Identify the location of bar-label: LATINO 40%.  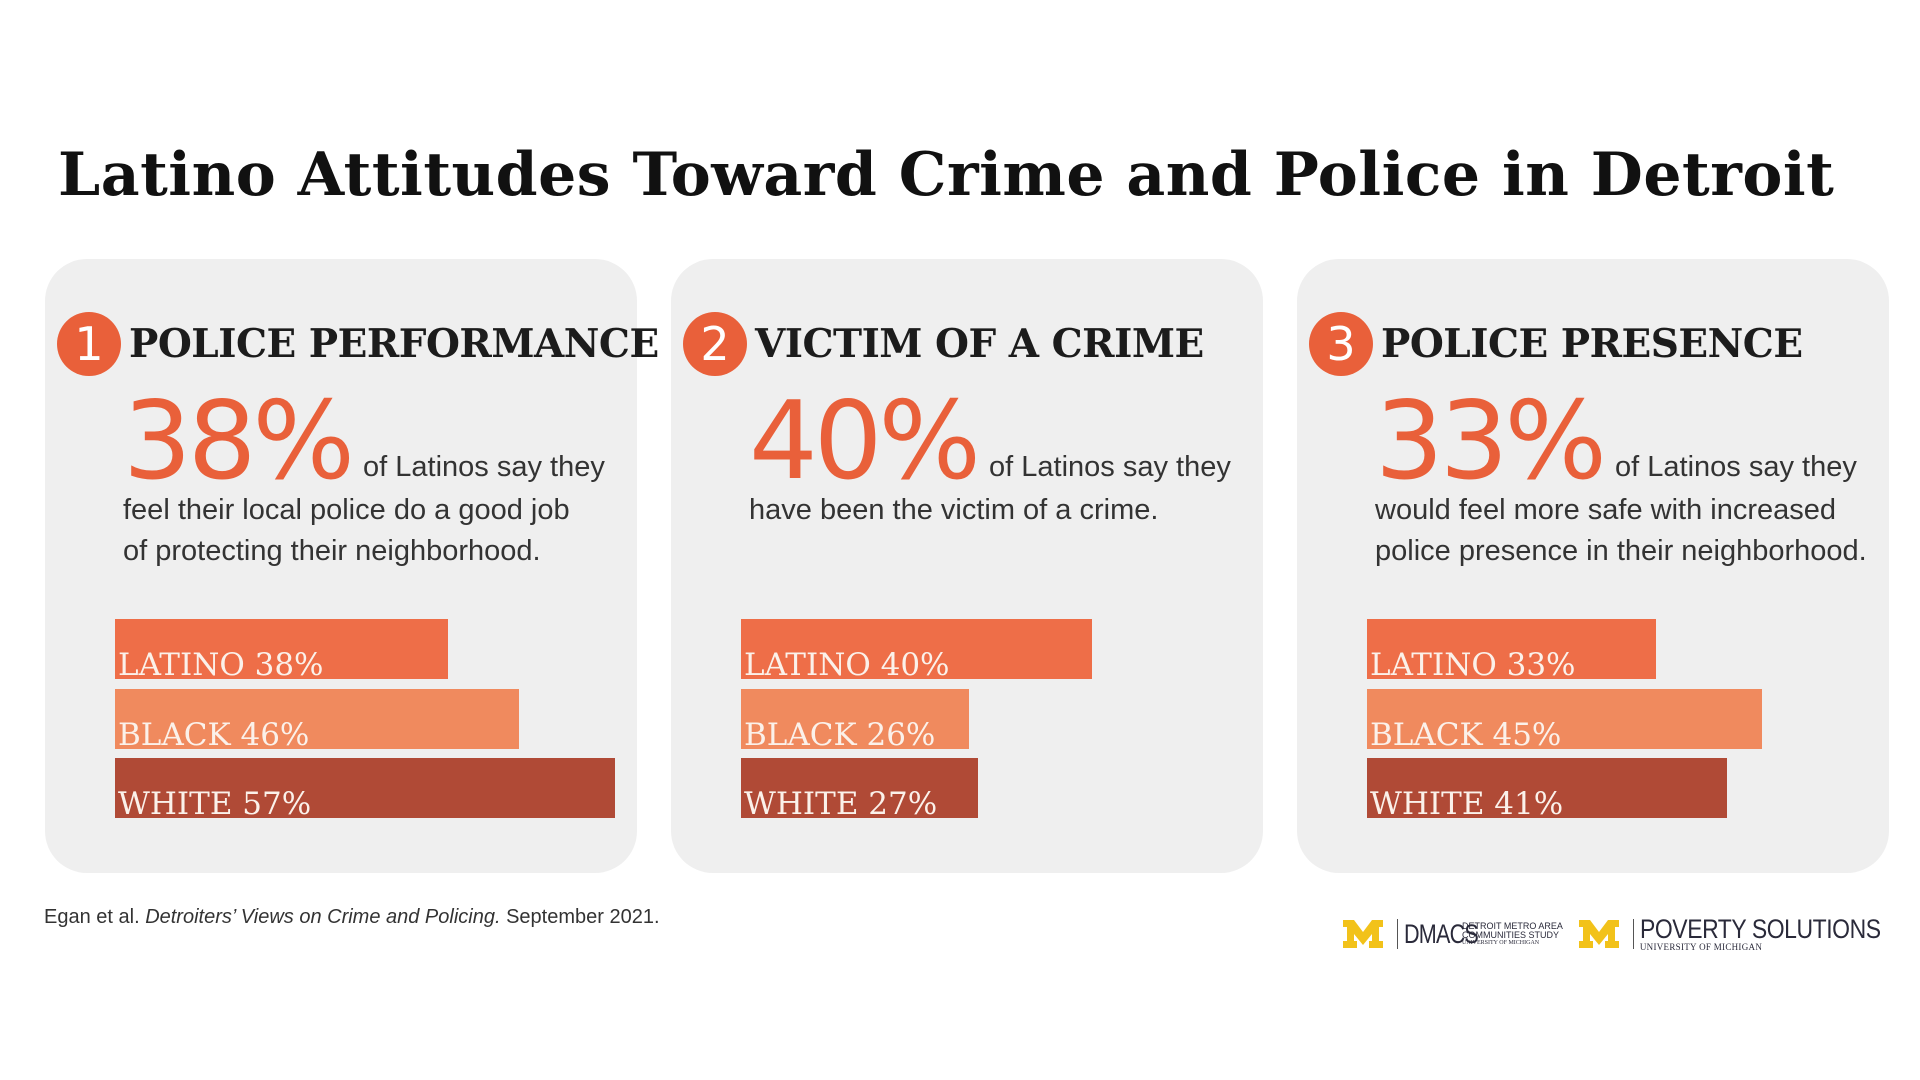
(847, 665).